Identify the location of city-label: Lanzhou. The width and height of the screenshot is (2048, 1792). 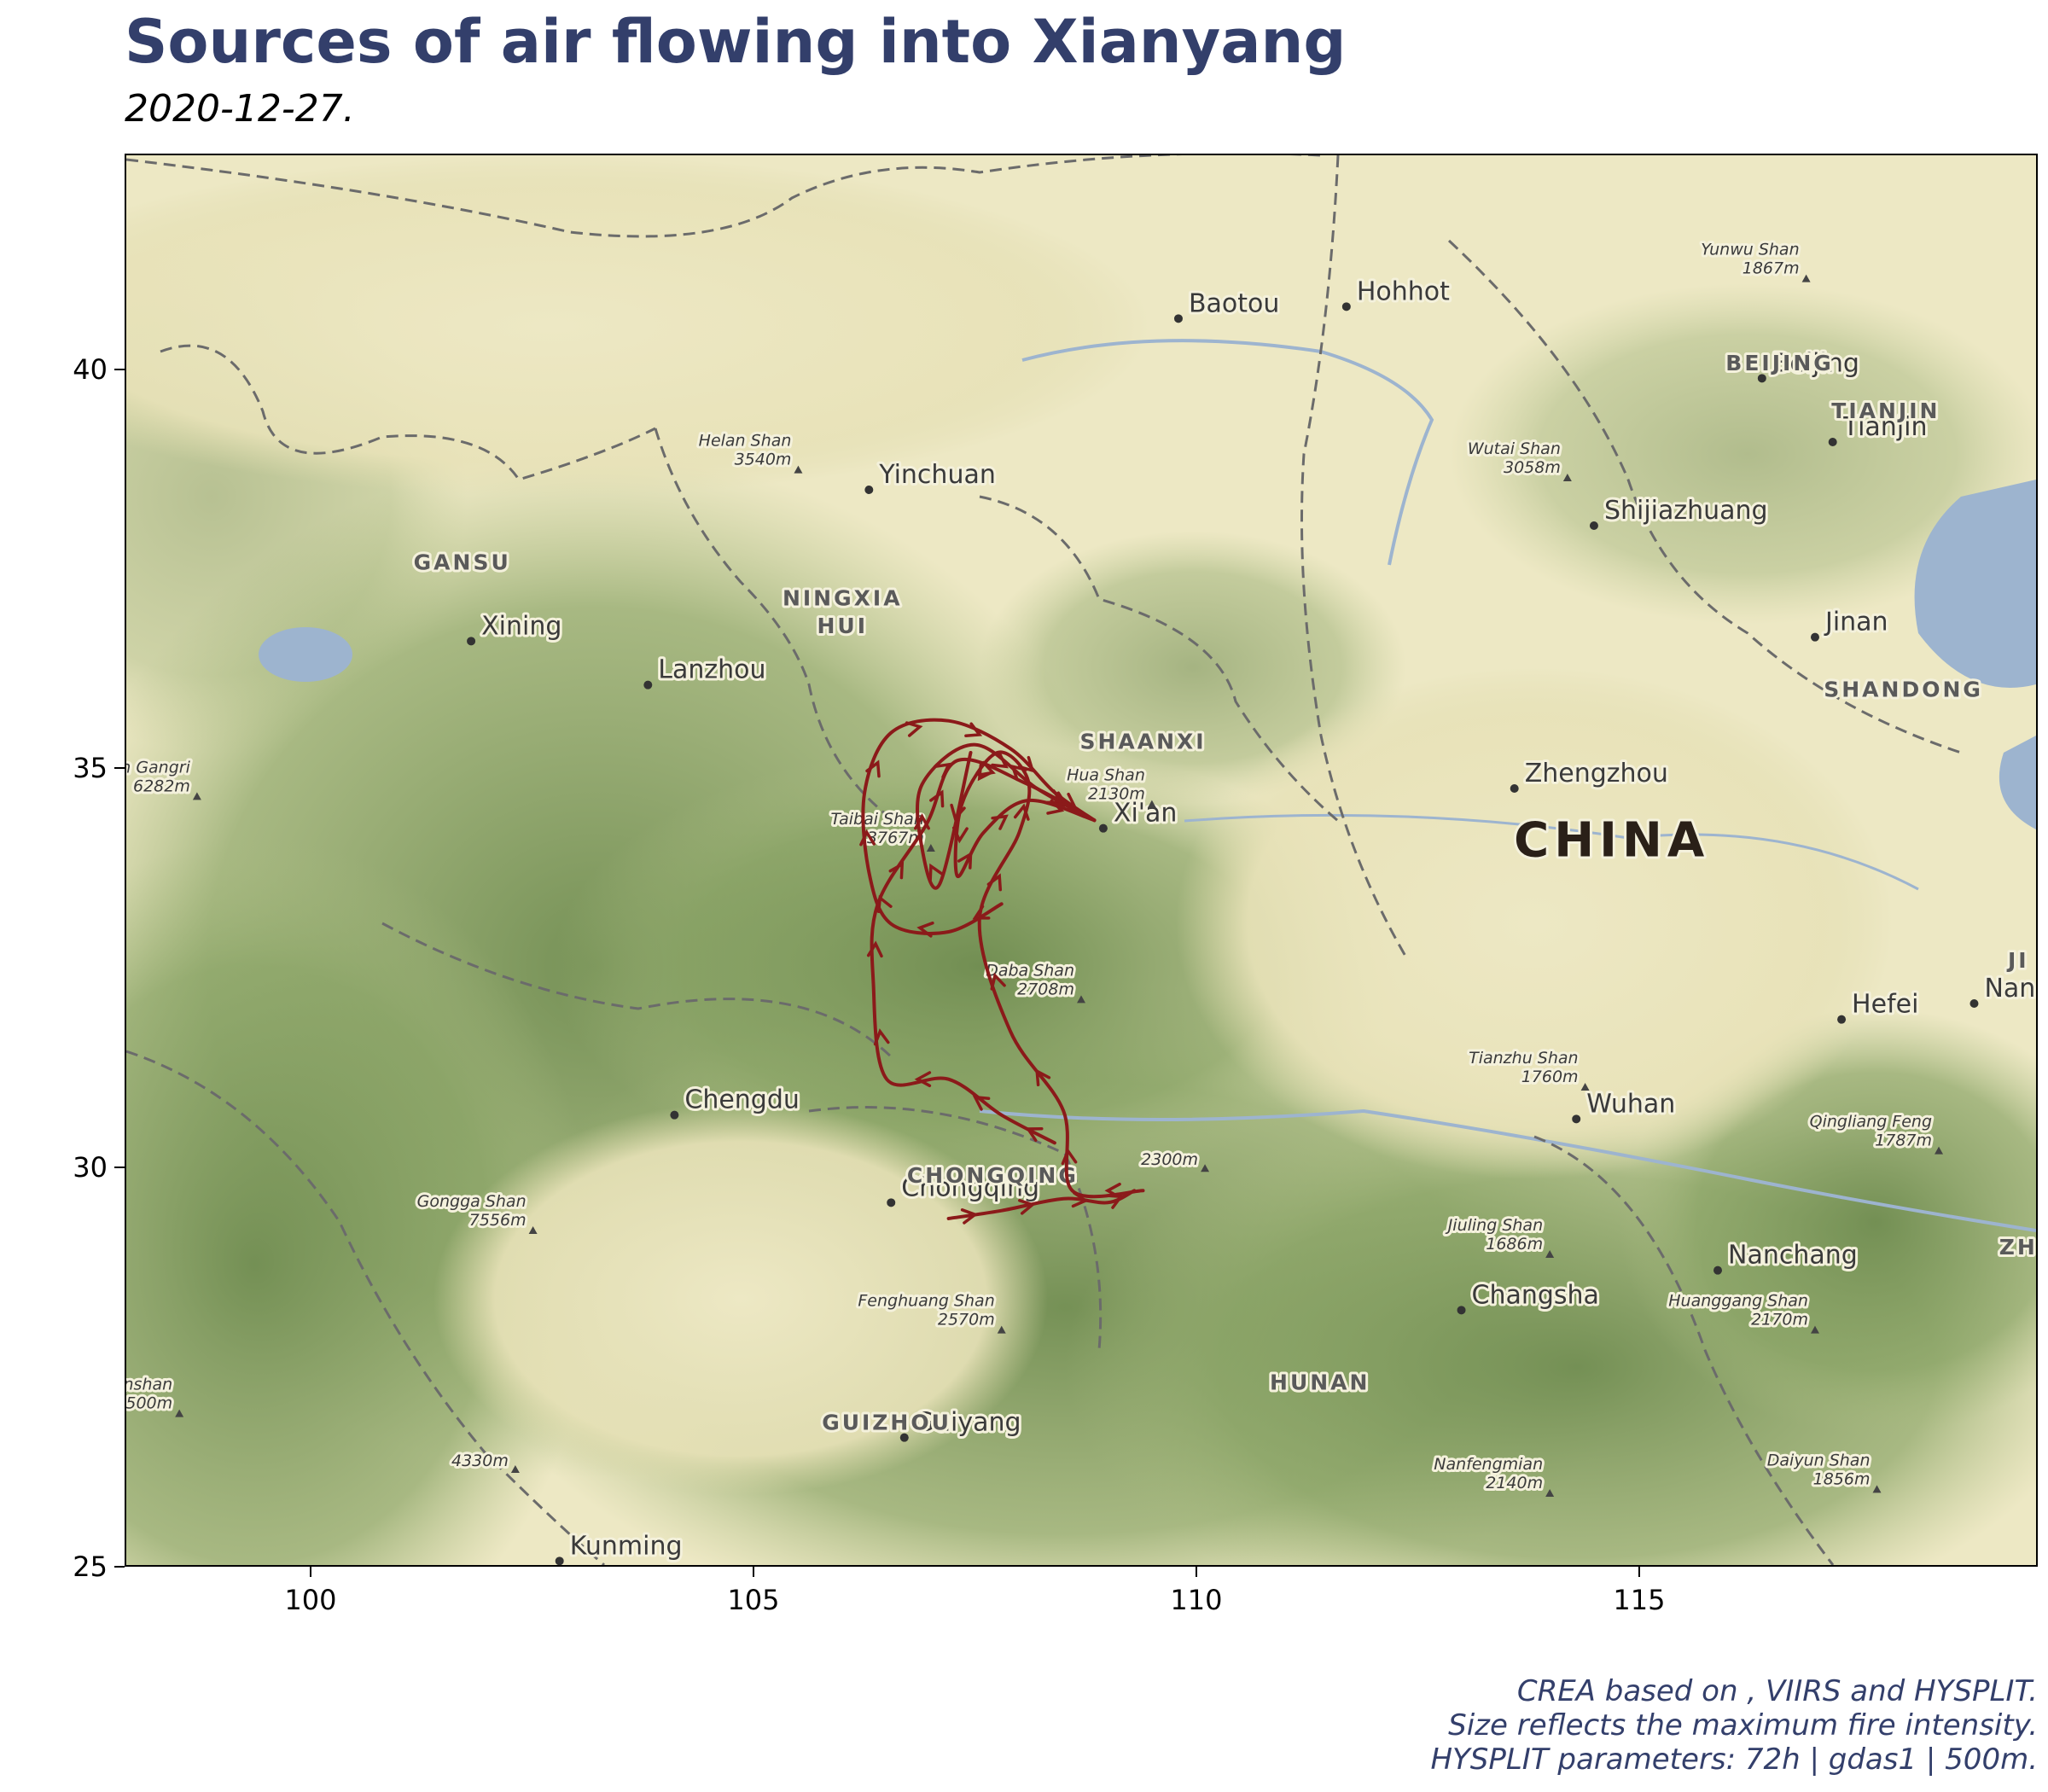
(711, 670).